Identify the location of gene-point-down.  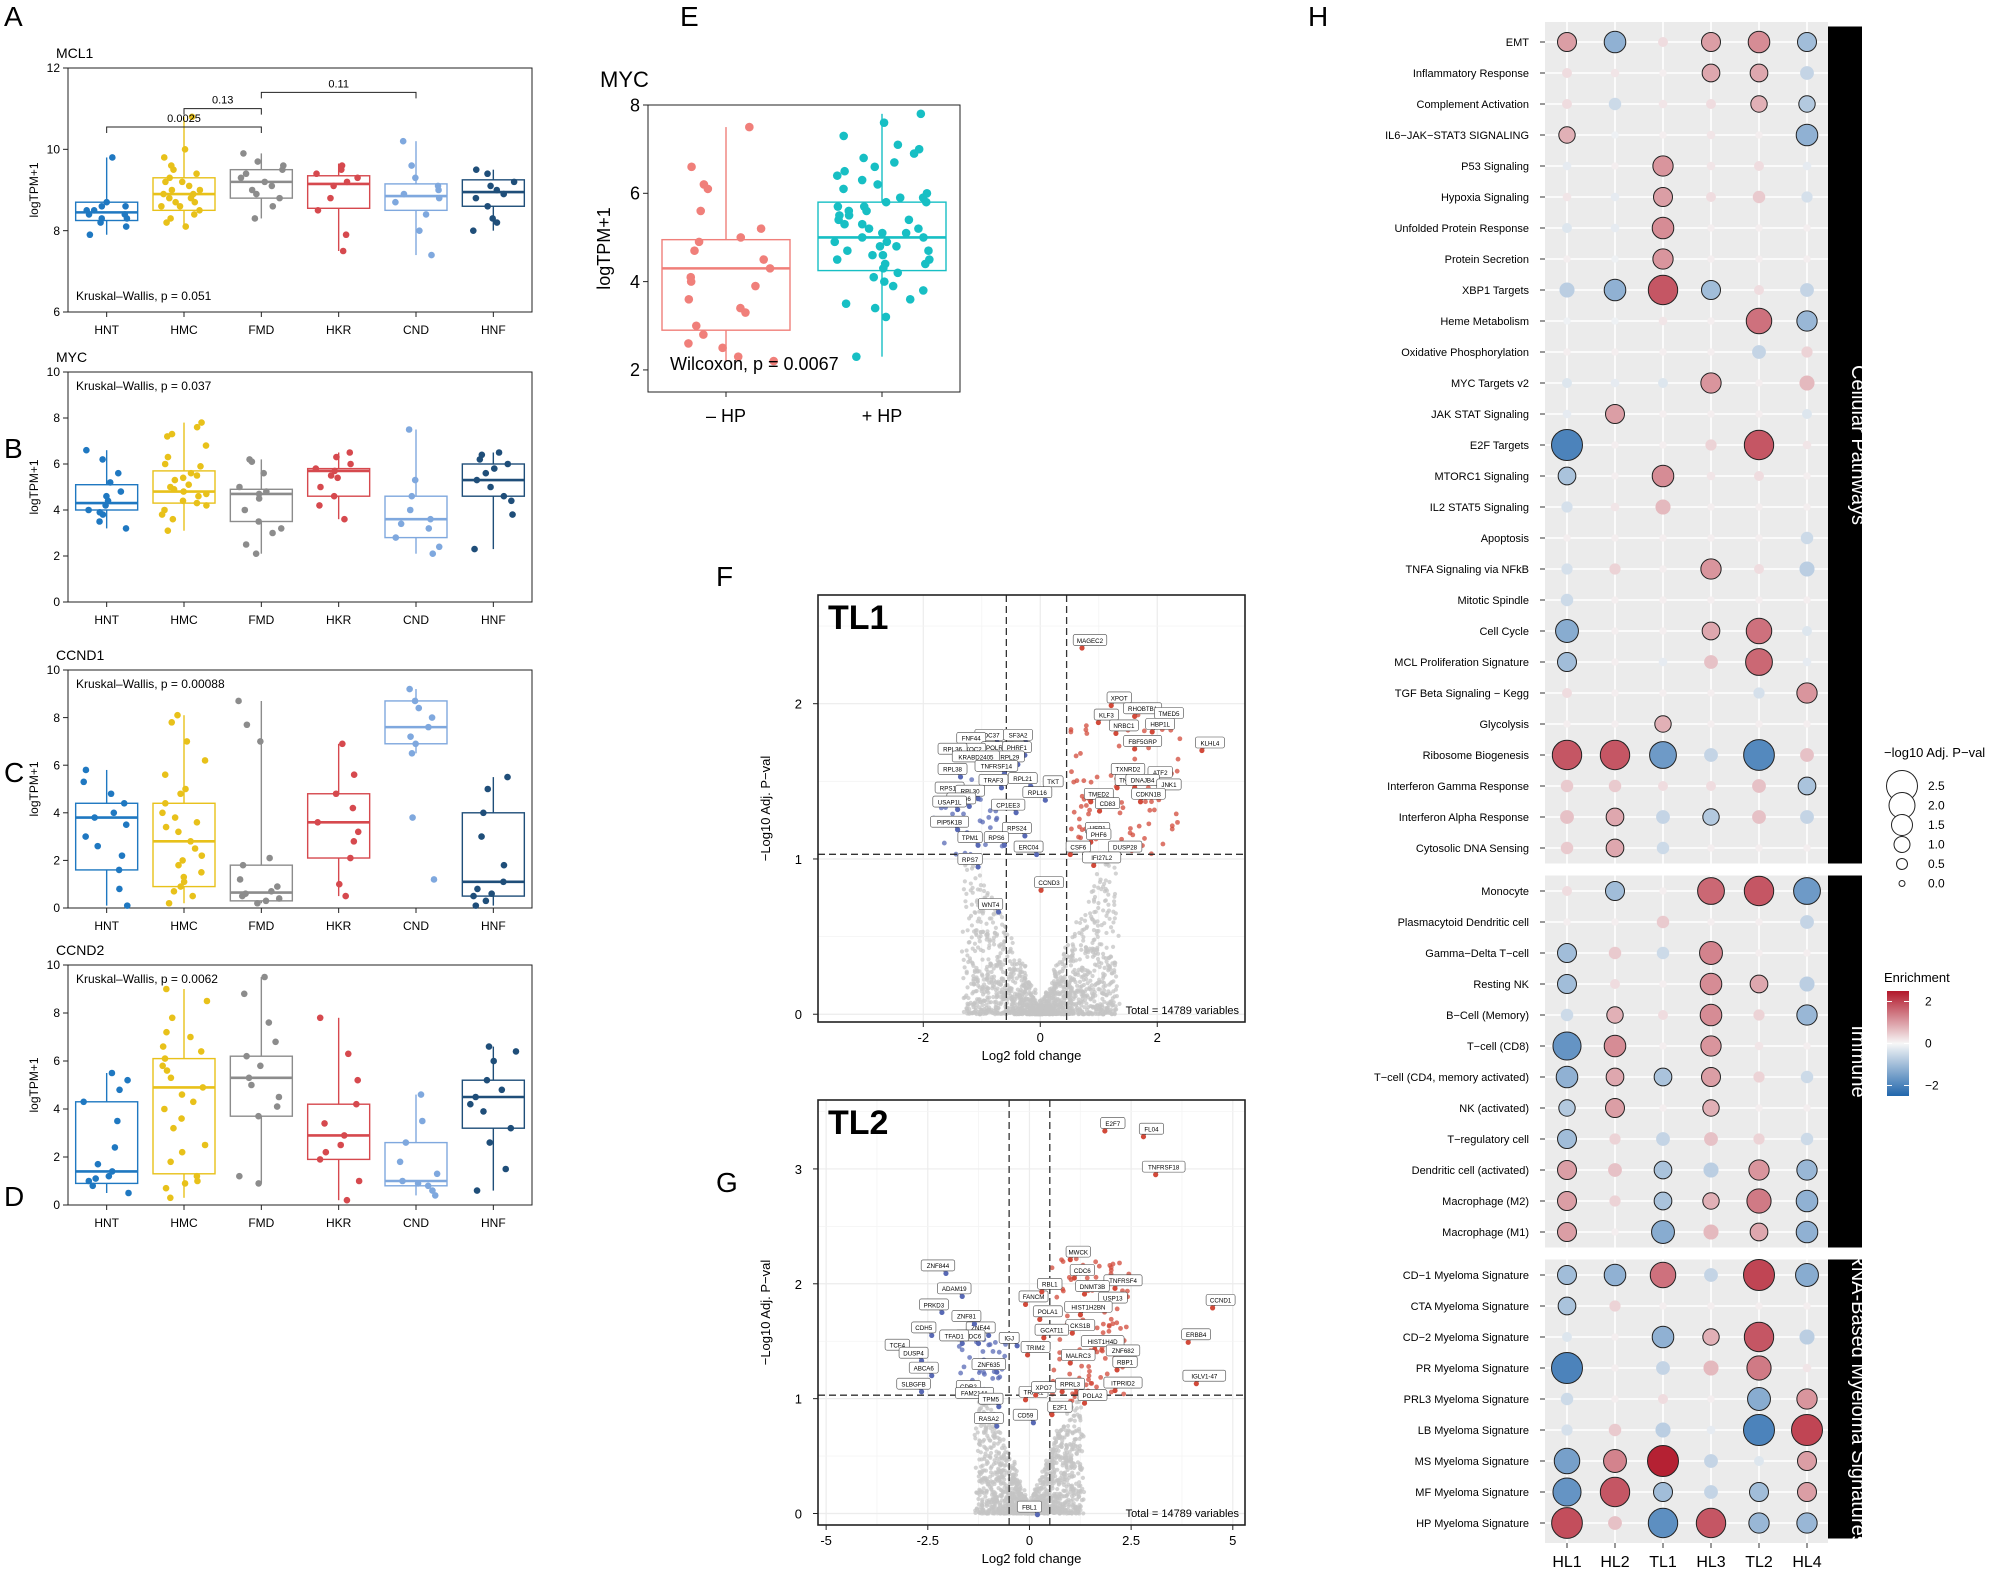
(990, 1344).